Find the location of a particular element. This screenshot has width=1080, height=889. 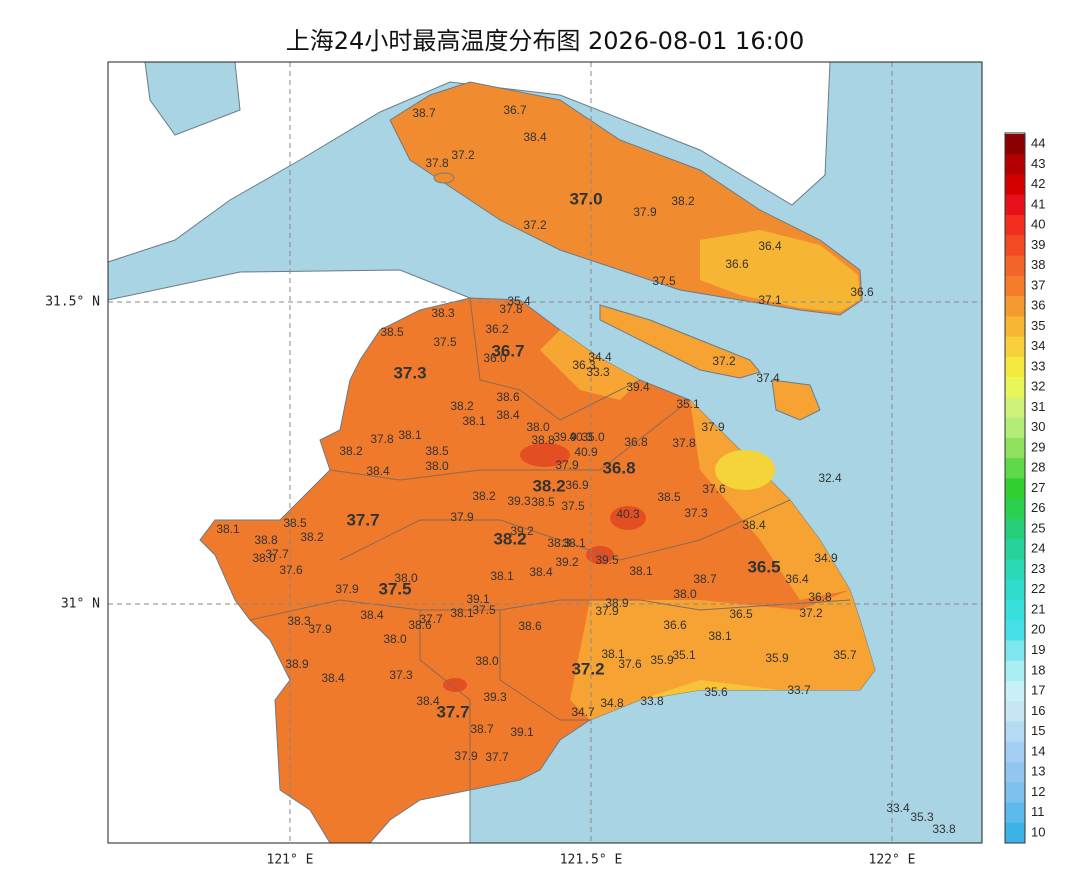

coast-zone is located at coordinates (710, 690).